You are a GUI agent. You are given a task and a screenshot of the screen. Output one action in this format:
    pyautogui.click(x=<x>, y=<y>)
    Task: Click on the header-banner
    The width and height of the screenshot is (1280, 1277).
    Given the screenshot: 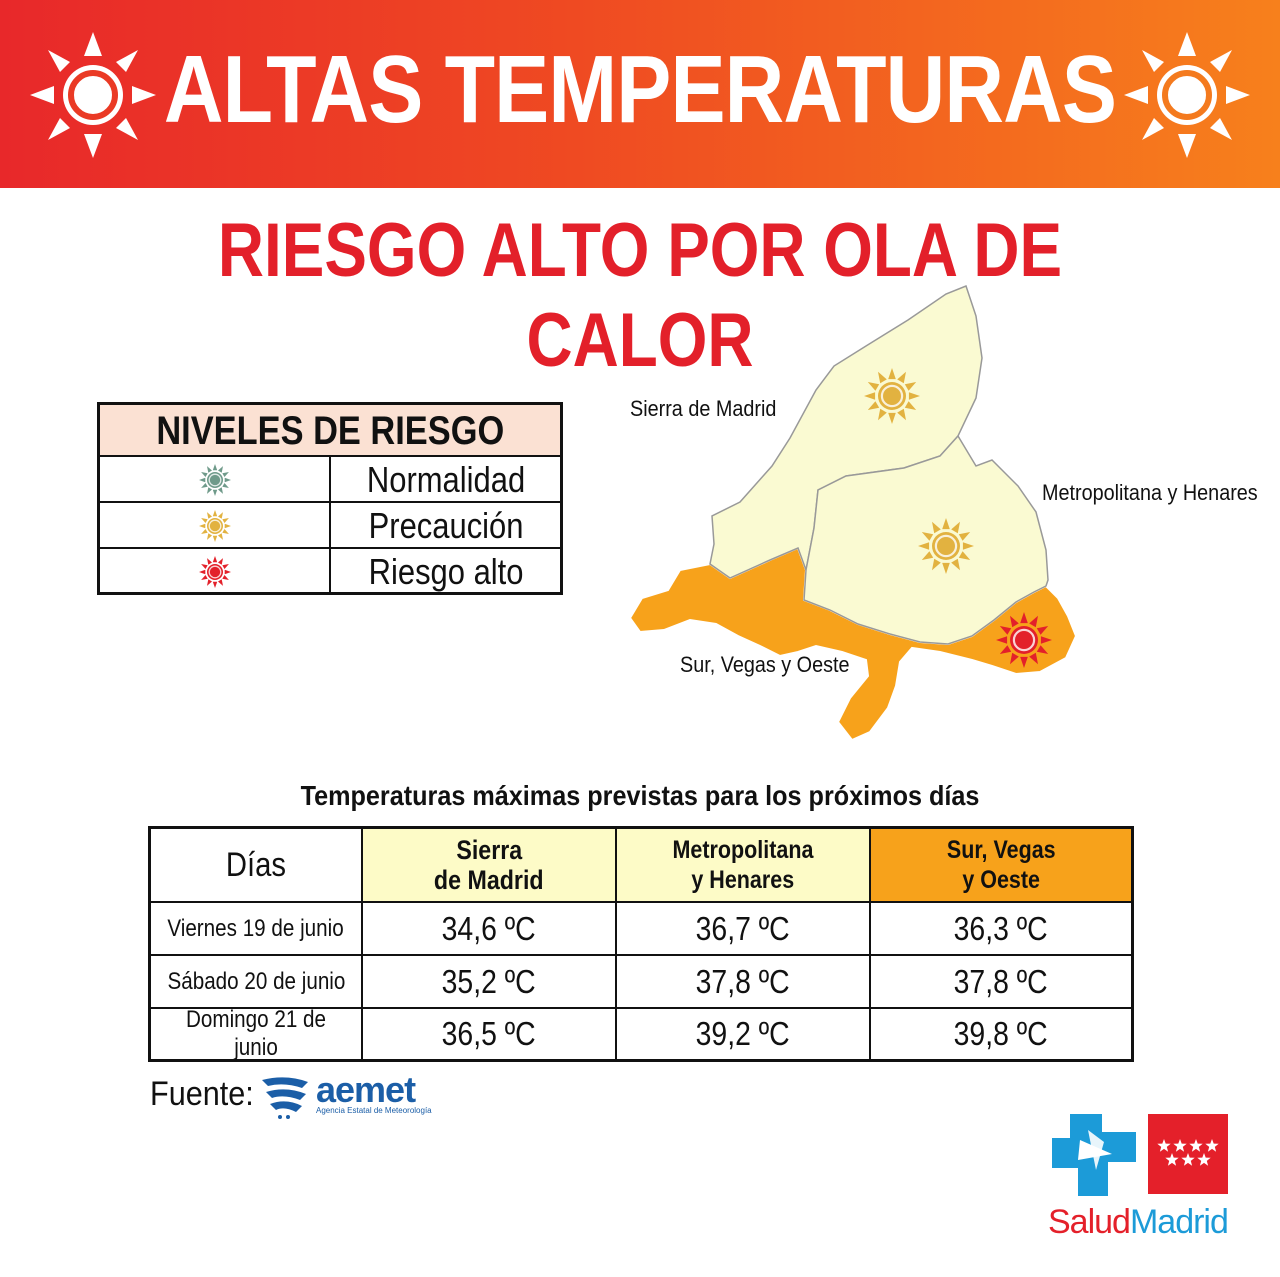 What is the action you would take?
    pyautogui.click(x=640, y=94)
    